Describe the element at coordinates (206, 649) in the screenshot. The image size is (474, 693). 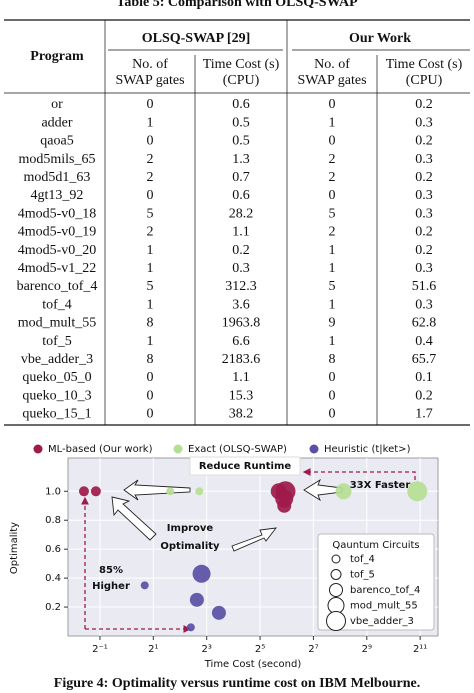
I see `x-tick-label: 2³` at that location.